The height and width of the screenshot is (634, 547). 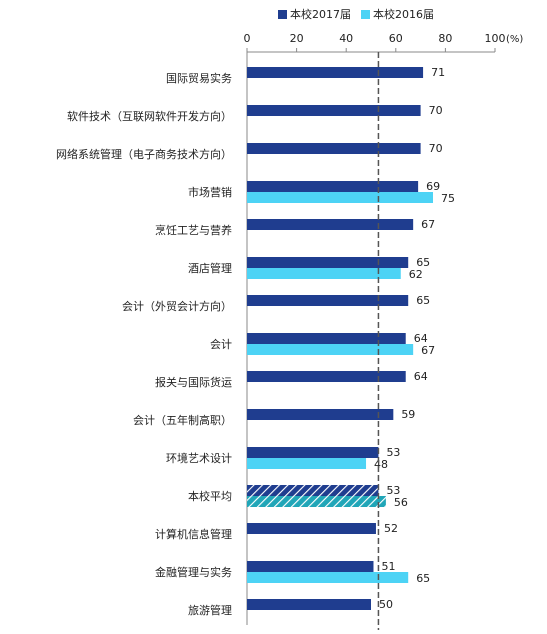 What do you see at coordinates (403, 14) in the screenshot?
I see `legend-label-2016: 本校2016届` at bounding box center [403, 14].